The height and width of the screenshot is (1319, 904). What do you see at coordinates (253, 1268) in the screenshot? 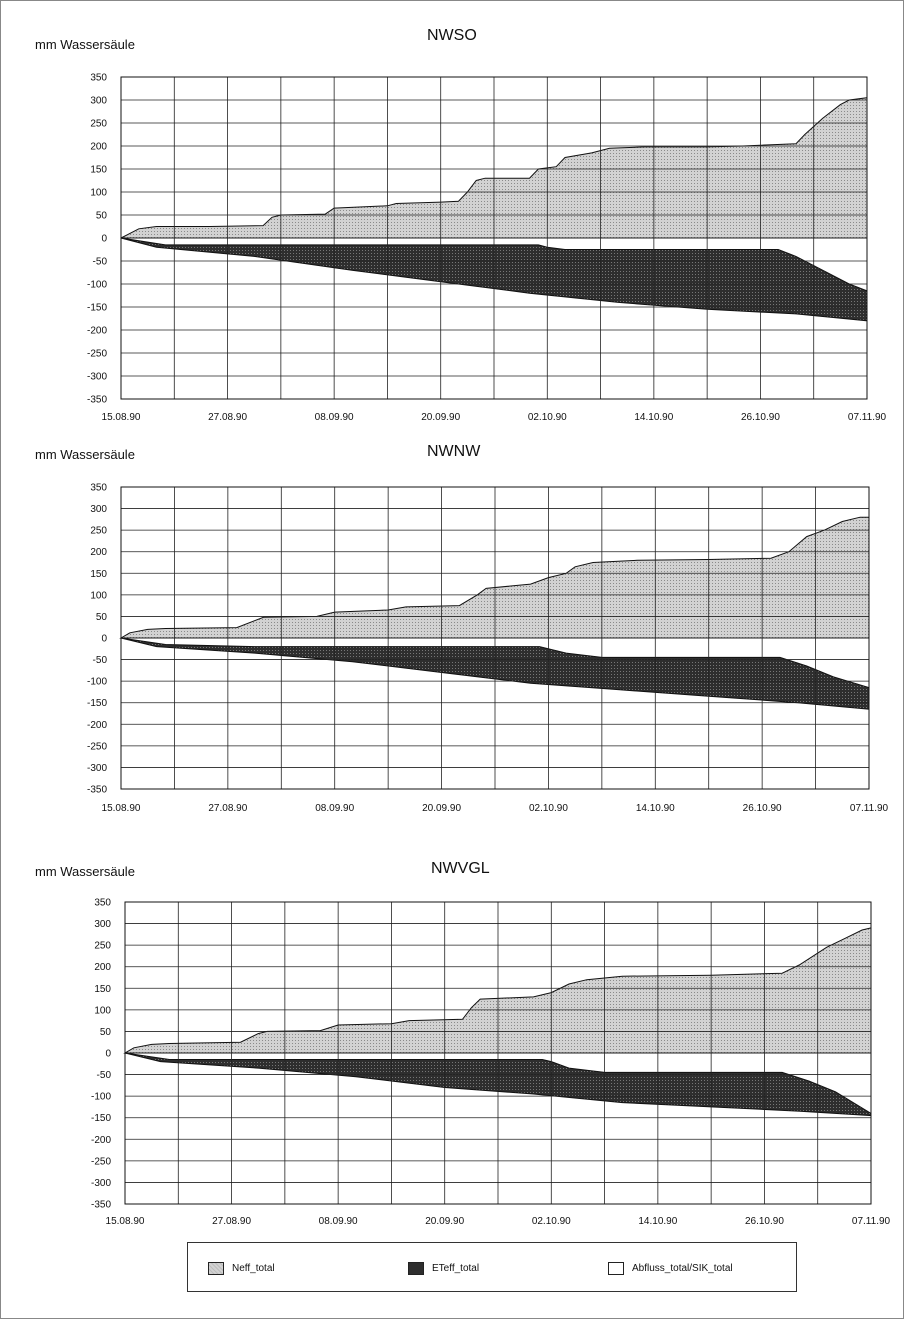
I see `legend-label: Neff_total` at bounding box center [253, 1268].